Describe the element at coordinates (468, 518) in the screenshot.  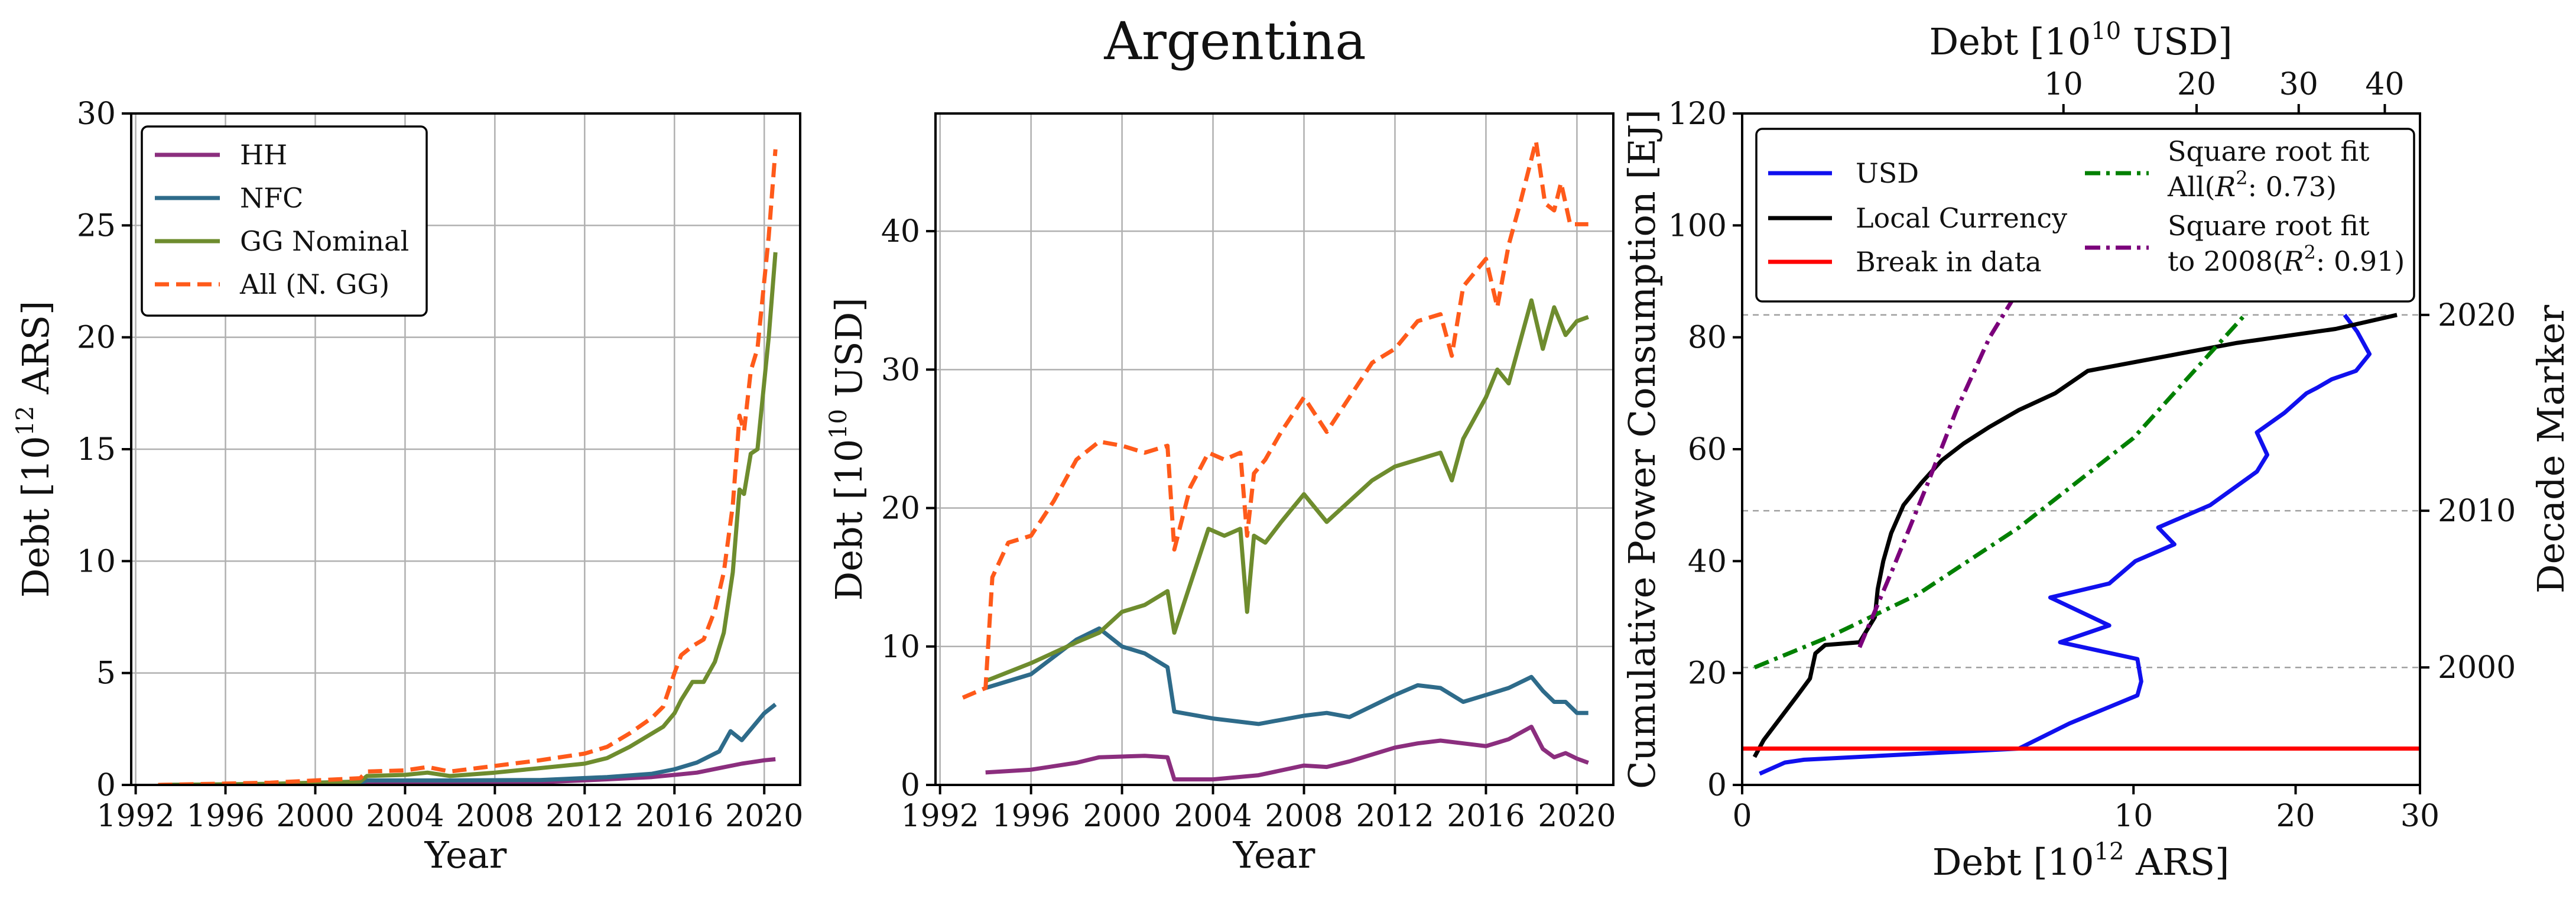
I see `series-line-gg-nominal` at that location.